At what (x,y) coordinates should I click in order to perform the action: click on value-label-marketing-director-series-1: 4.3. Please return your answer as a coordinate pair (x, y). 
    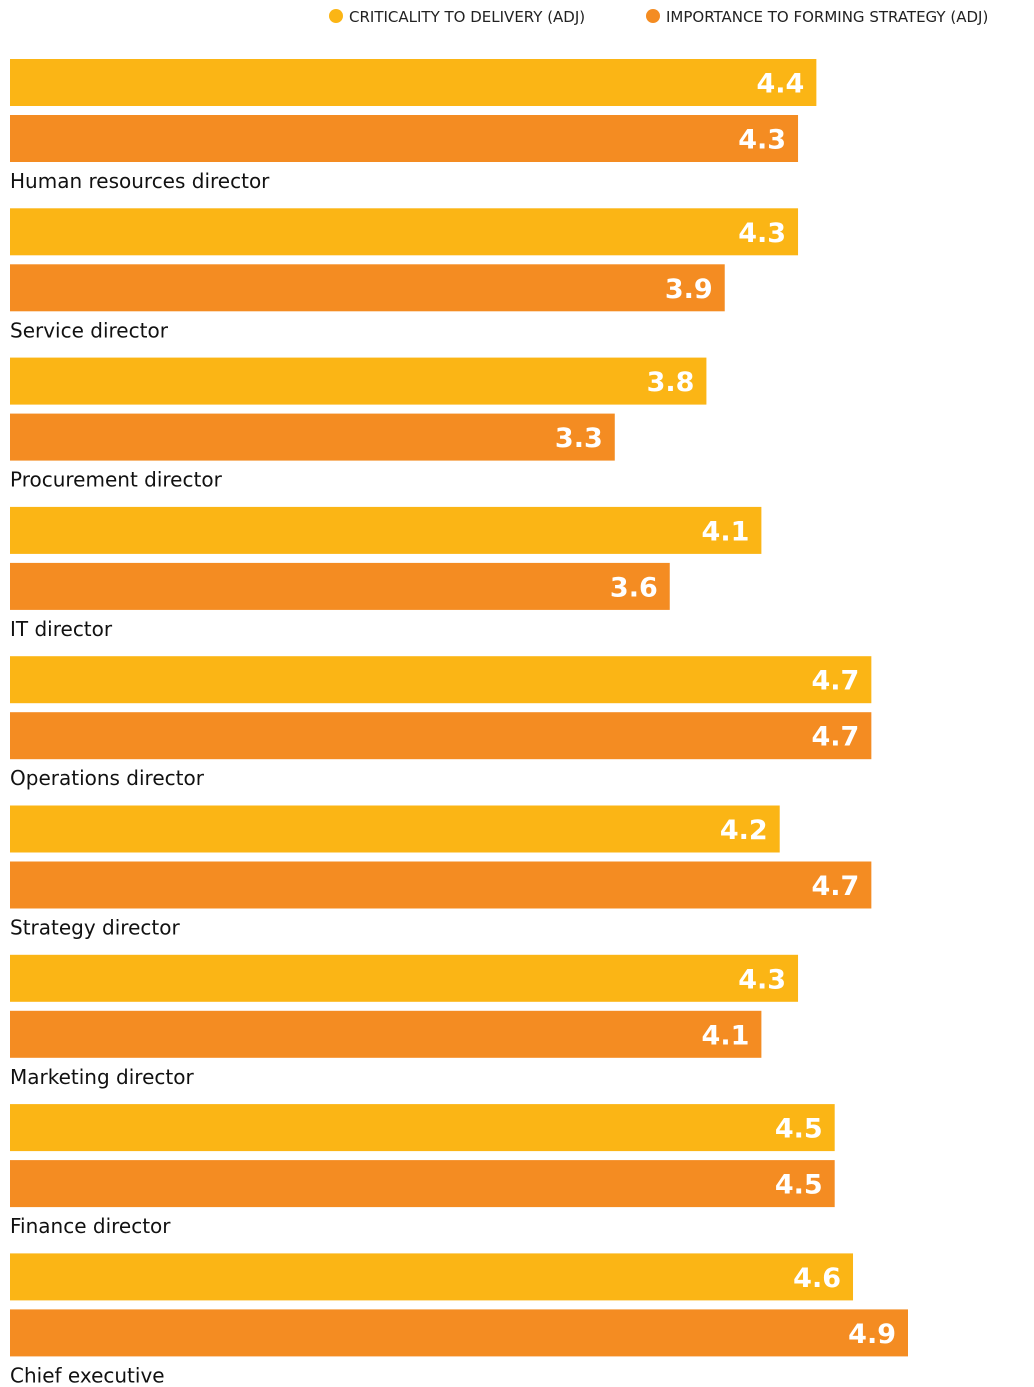
    Looking at the image, I should click on (762, 979).